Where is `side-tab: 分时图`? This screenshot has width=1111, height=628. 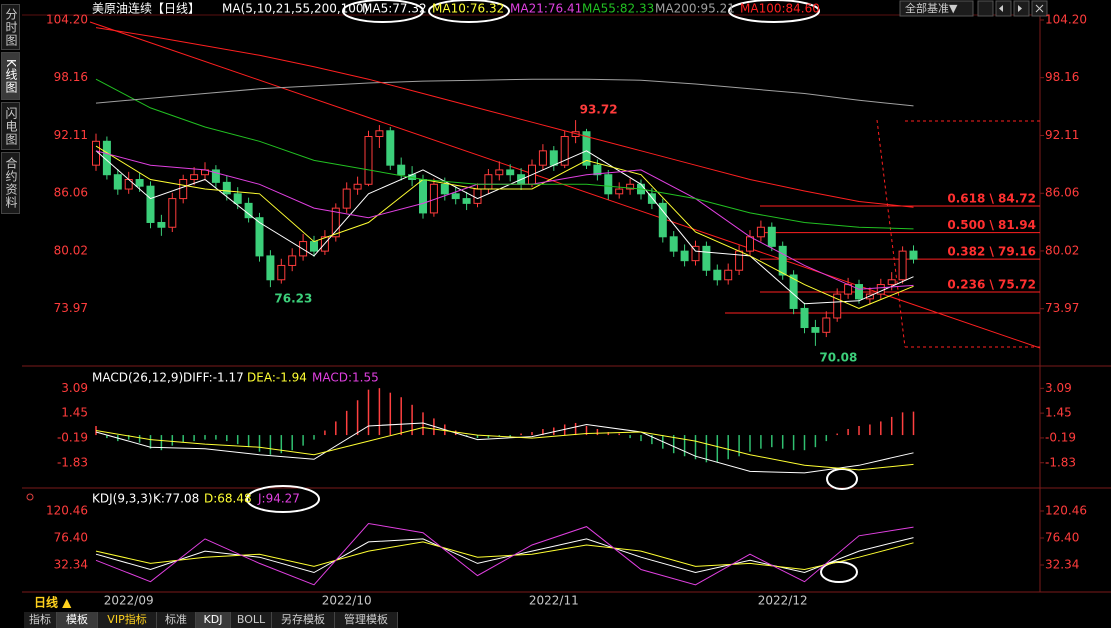
side-tab: 分时图 is located at coordinates (10, 27).